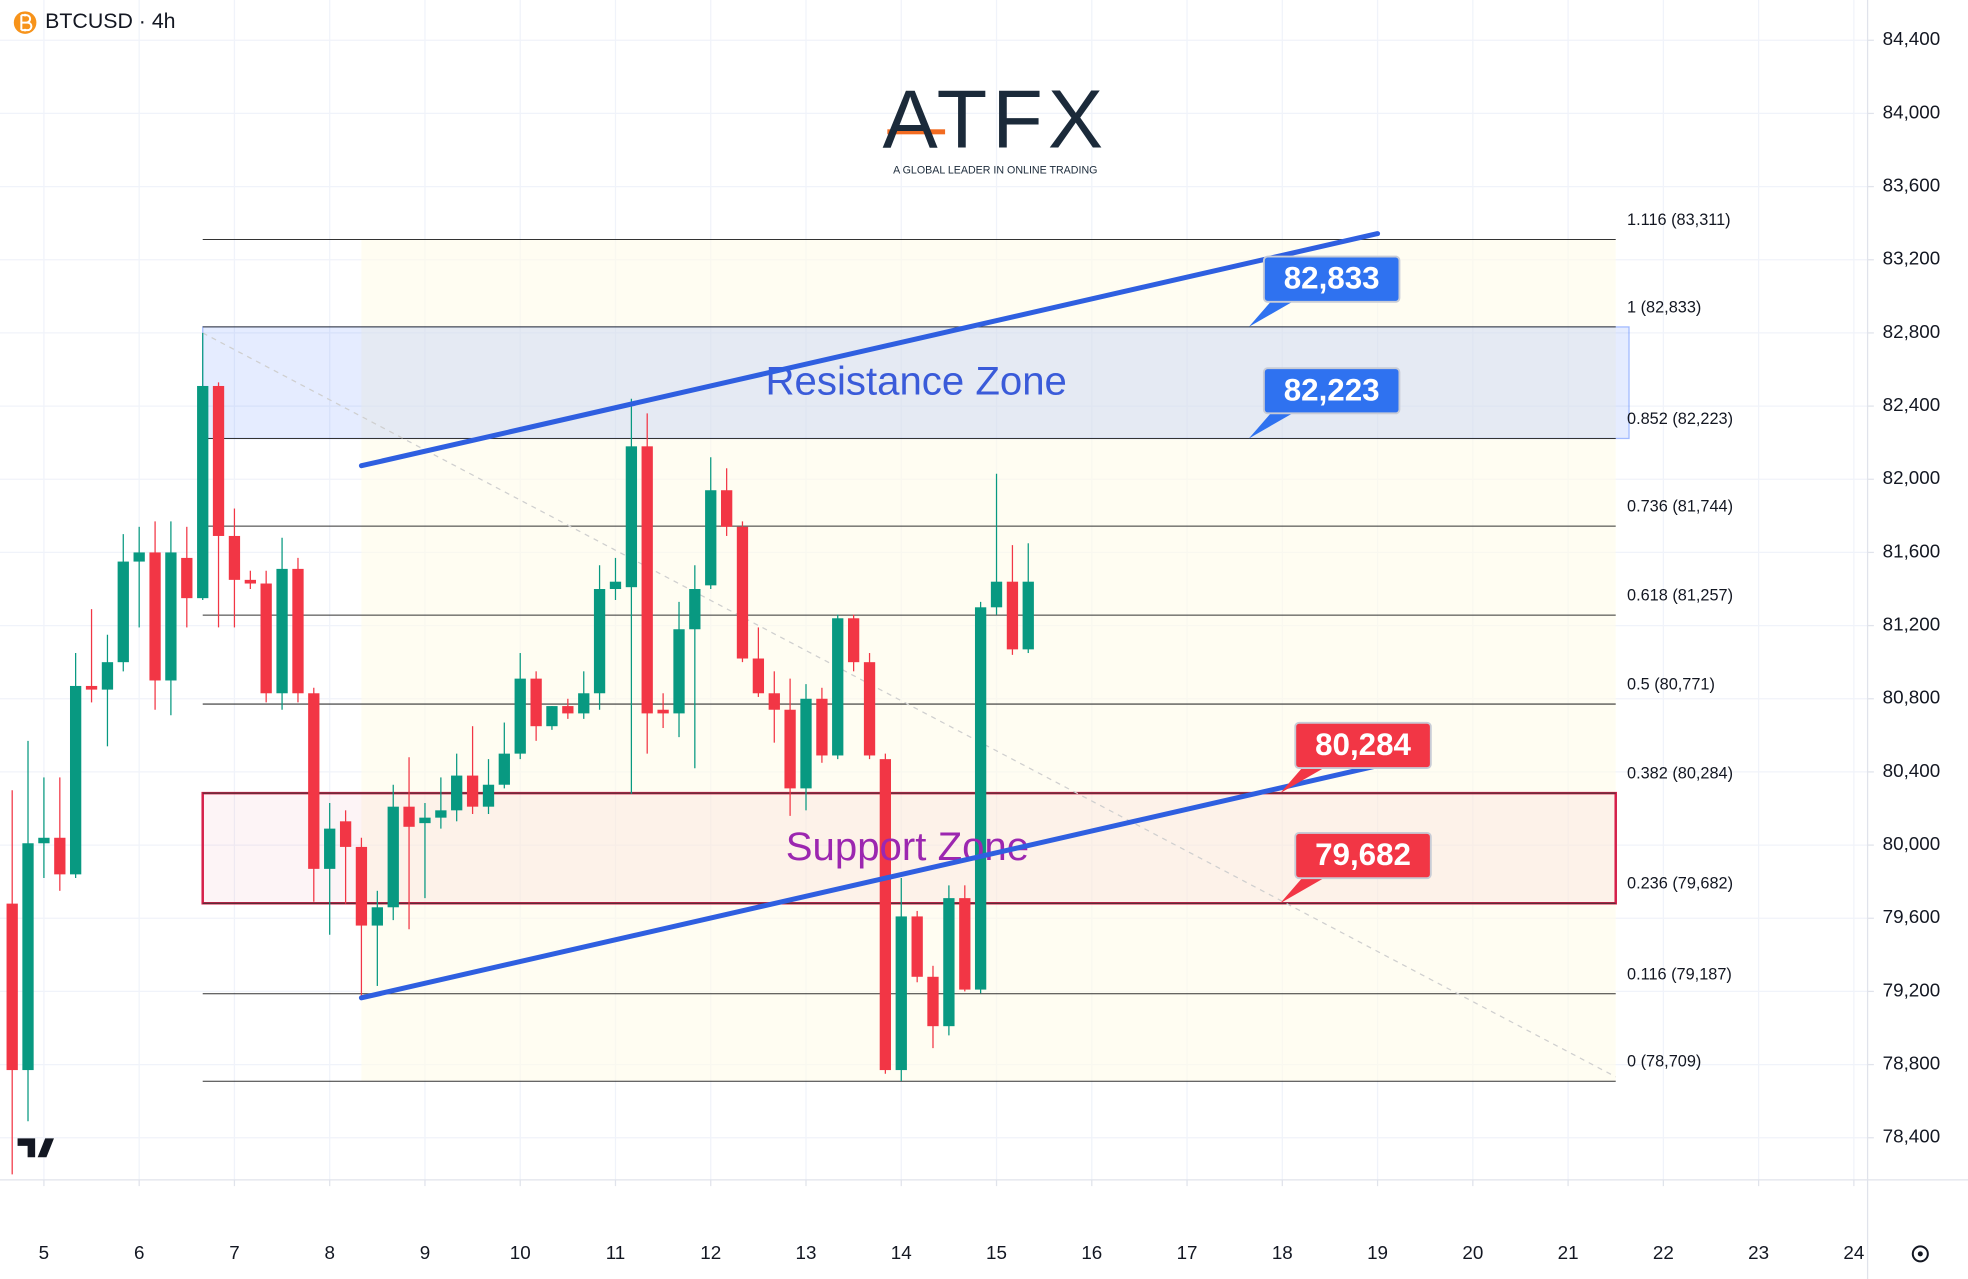 Image resolution: width=1968 pixels, height=1279 pixels. I want to click on x-tick-label: 10, so click(520, 1252).